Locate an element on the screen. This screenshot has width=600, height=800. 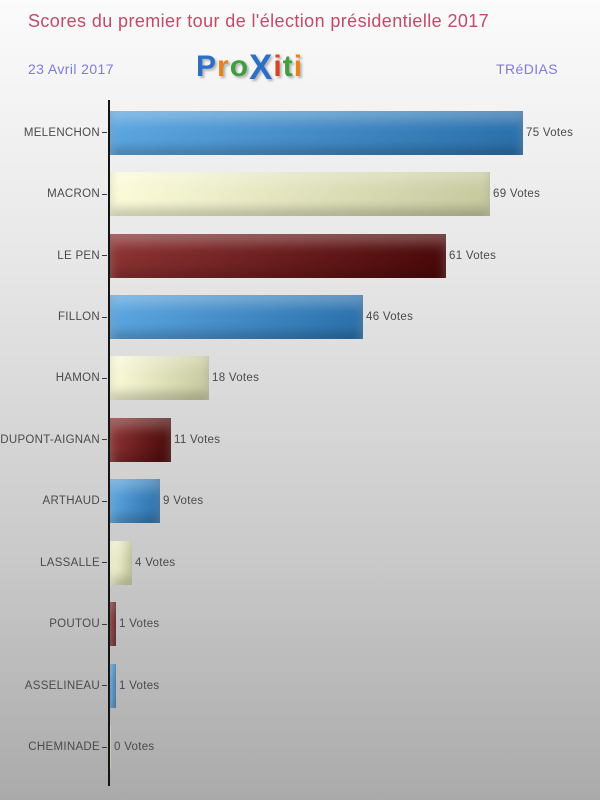
bar-macron is located at coordinates (300, 194).